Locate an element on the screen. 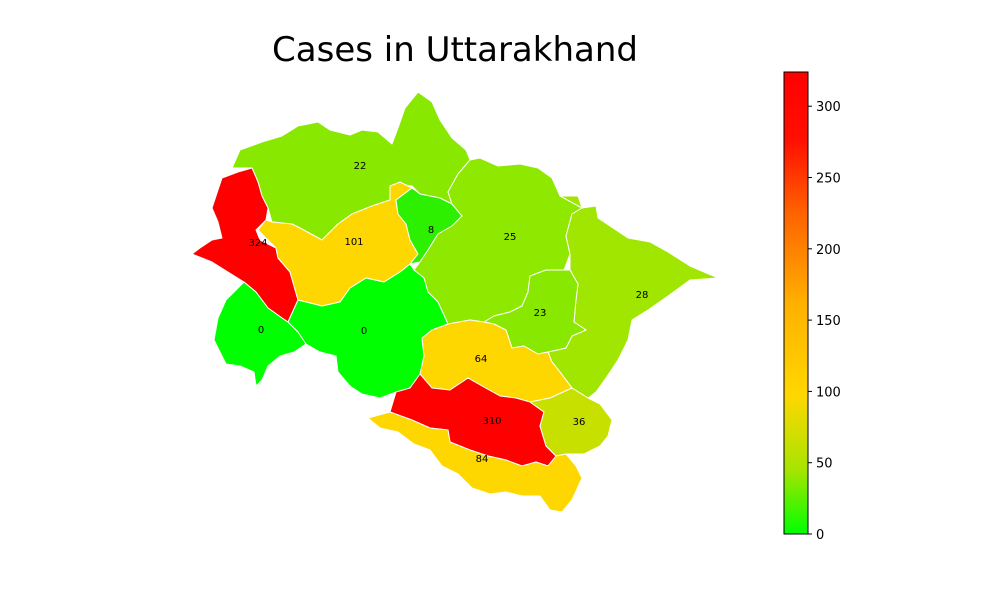 Image resolution: width=1000 pixels, height=600 pixels. colorbar-gradient is located at coordinates (796, 303).